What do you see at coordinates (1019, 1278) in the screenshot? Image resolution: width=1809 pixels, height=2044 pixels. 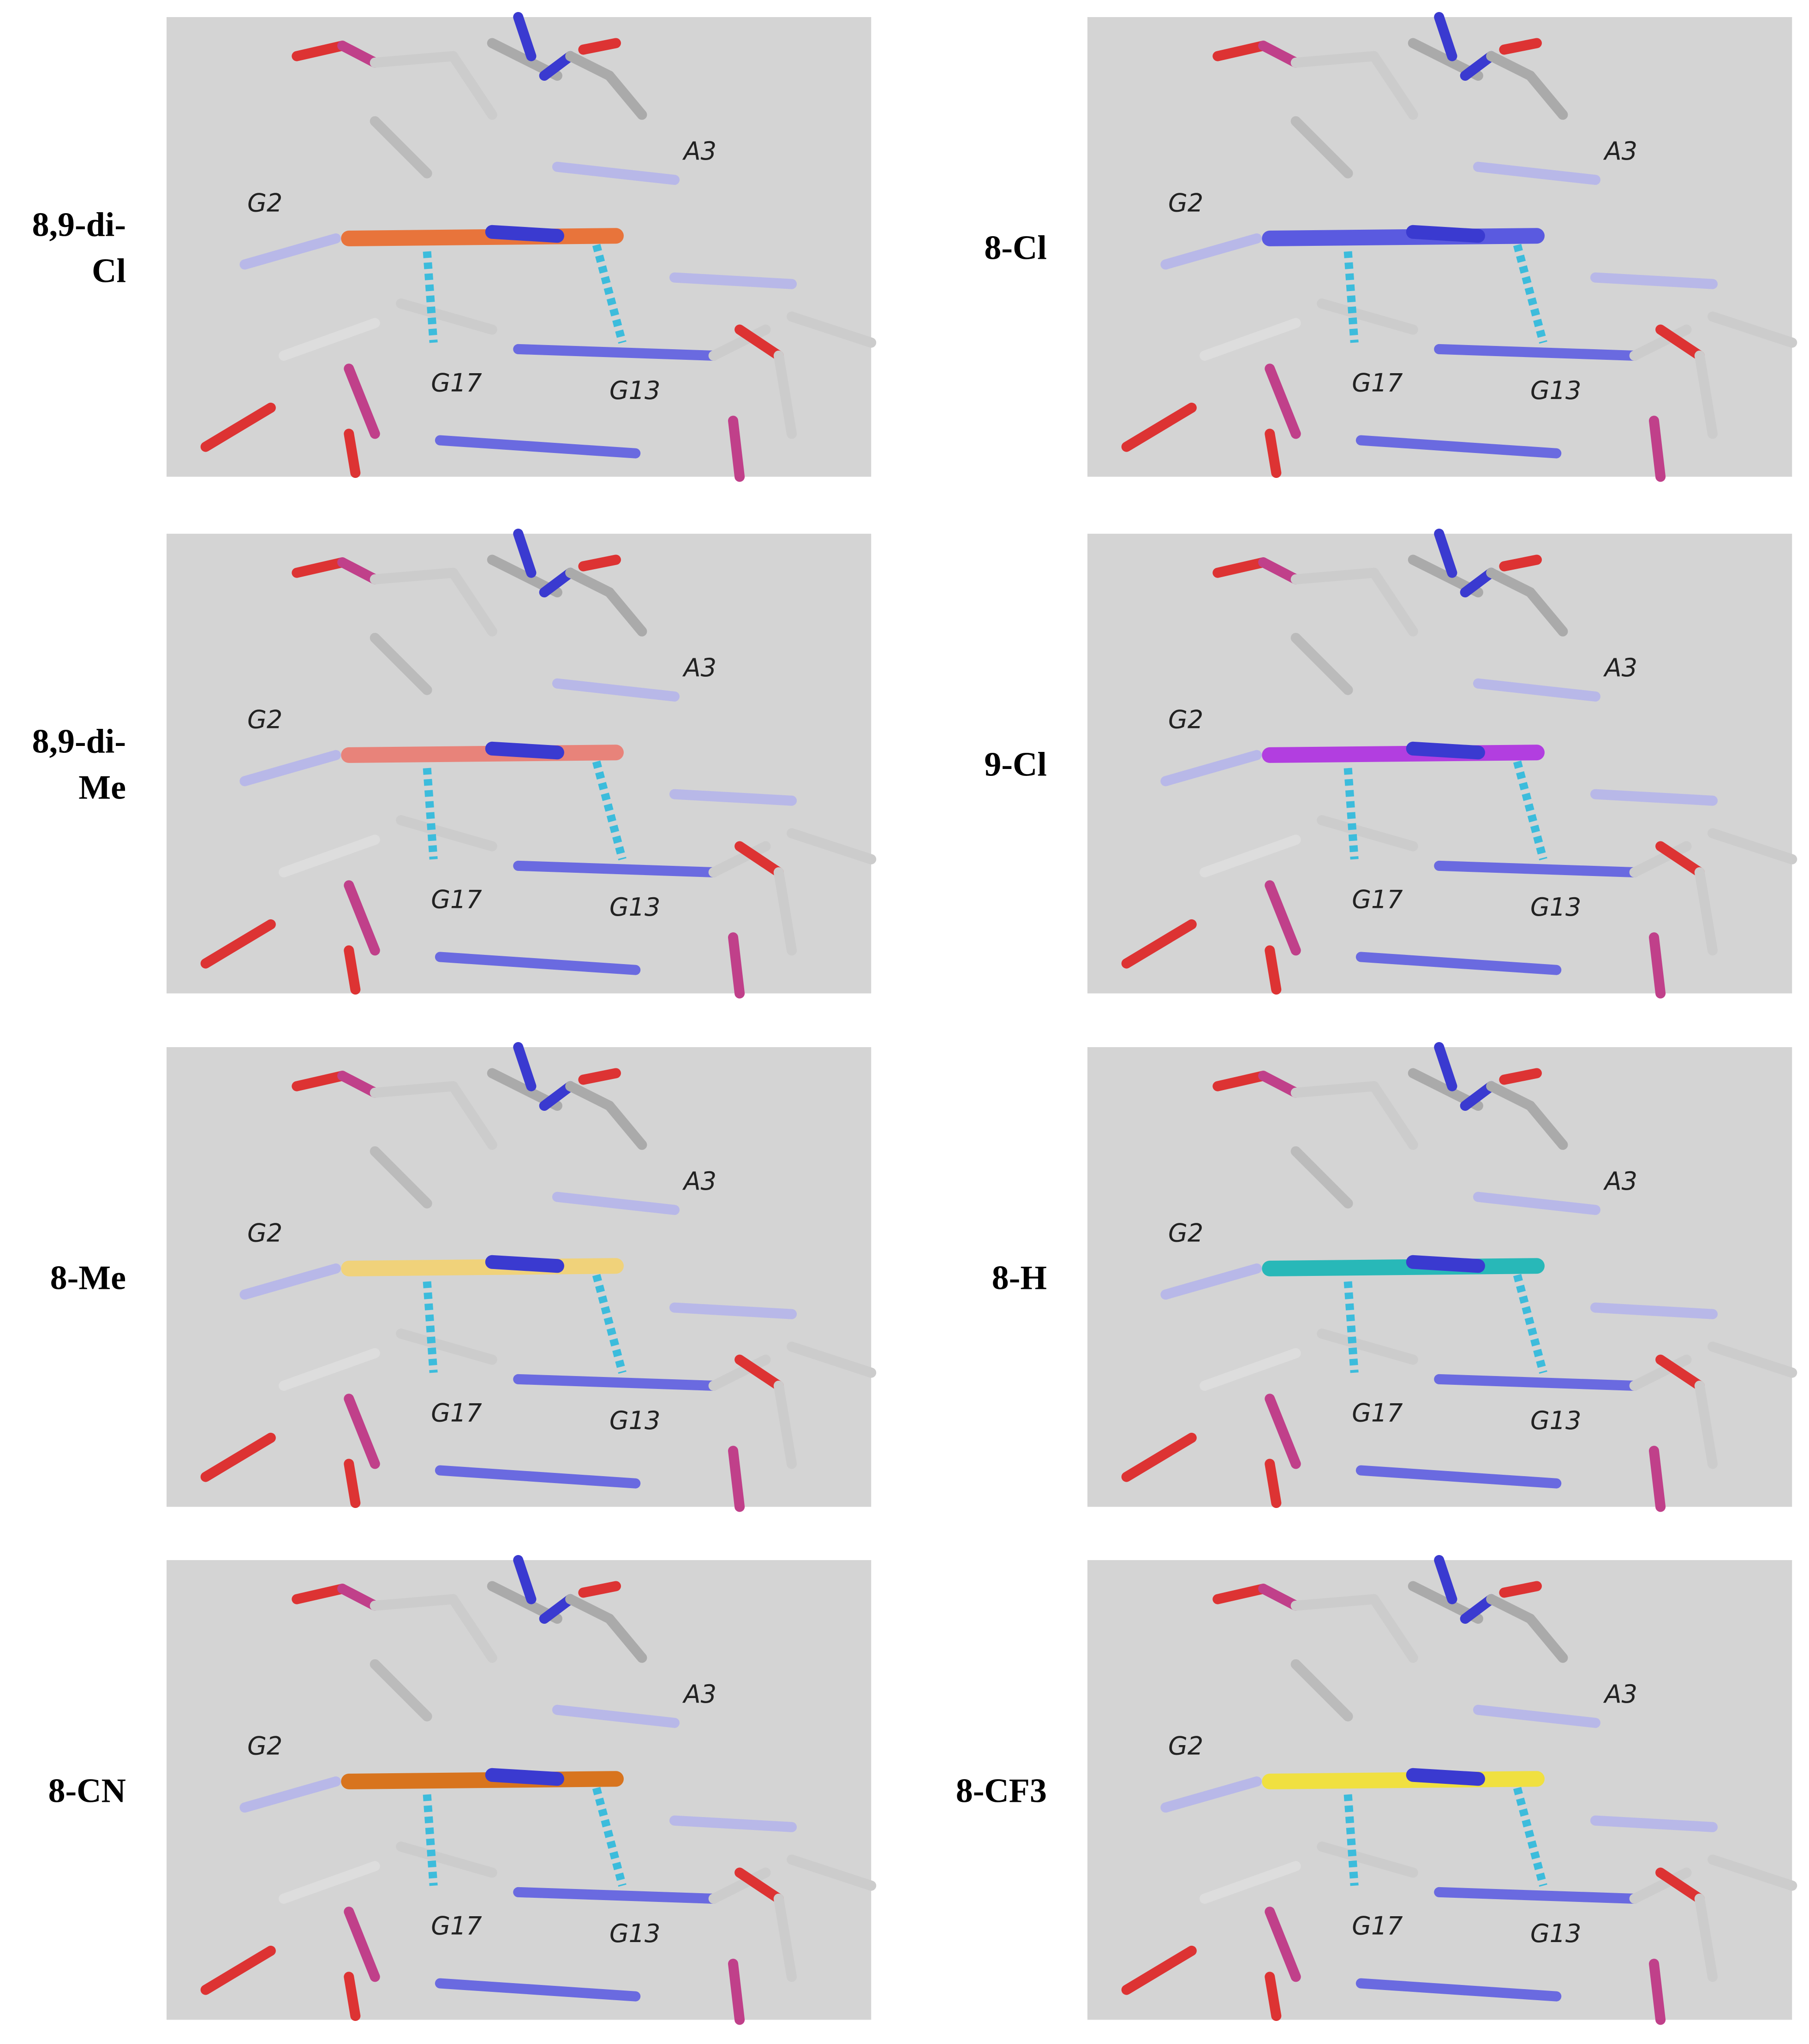 I see `panel-label: 8-H` at bounding box center [1019, 1278].